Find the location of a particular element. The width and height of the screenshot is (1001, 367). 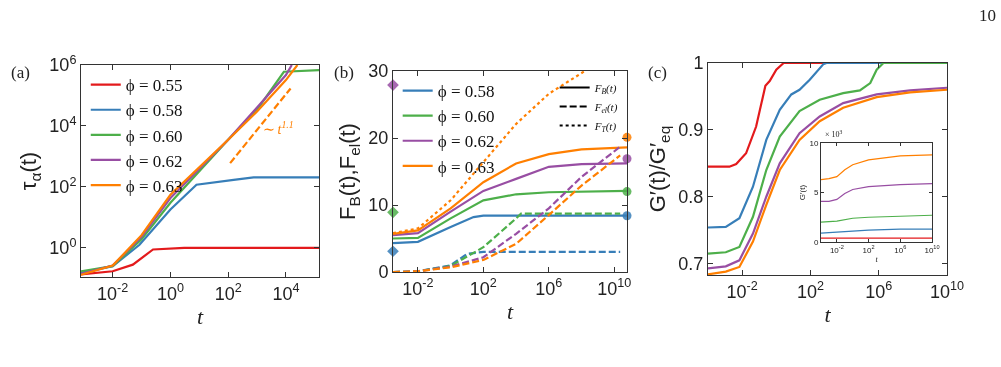

legend-label: F$_{T}$(t) is located at coordinates (605, 127).